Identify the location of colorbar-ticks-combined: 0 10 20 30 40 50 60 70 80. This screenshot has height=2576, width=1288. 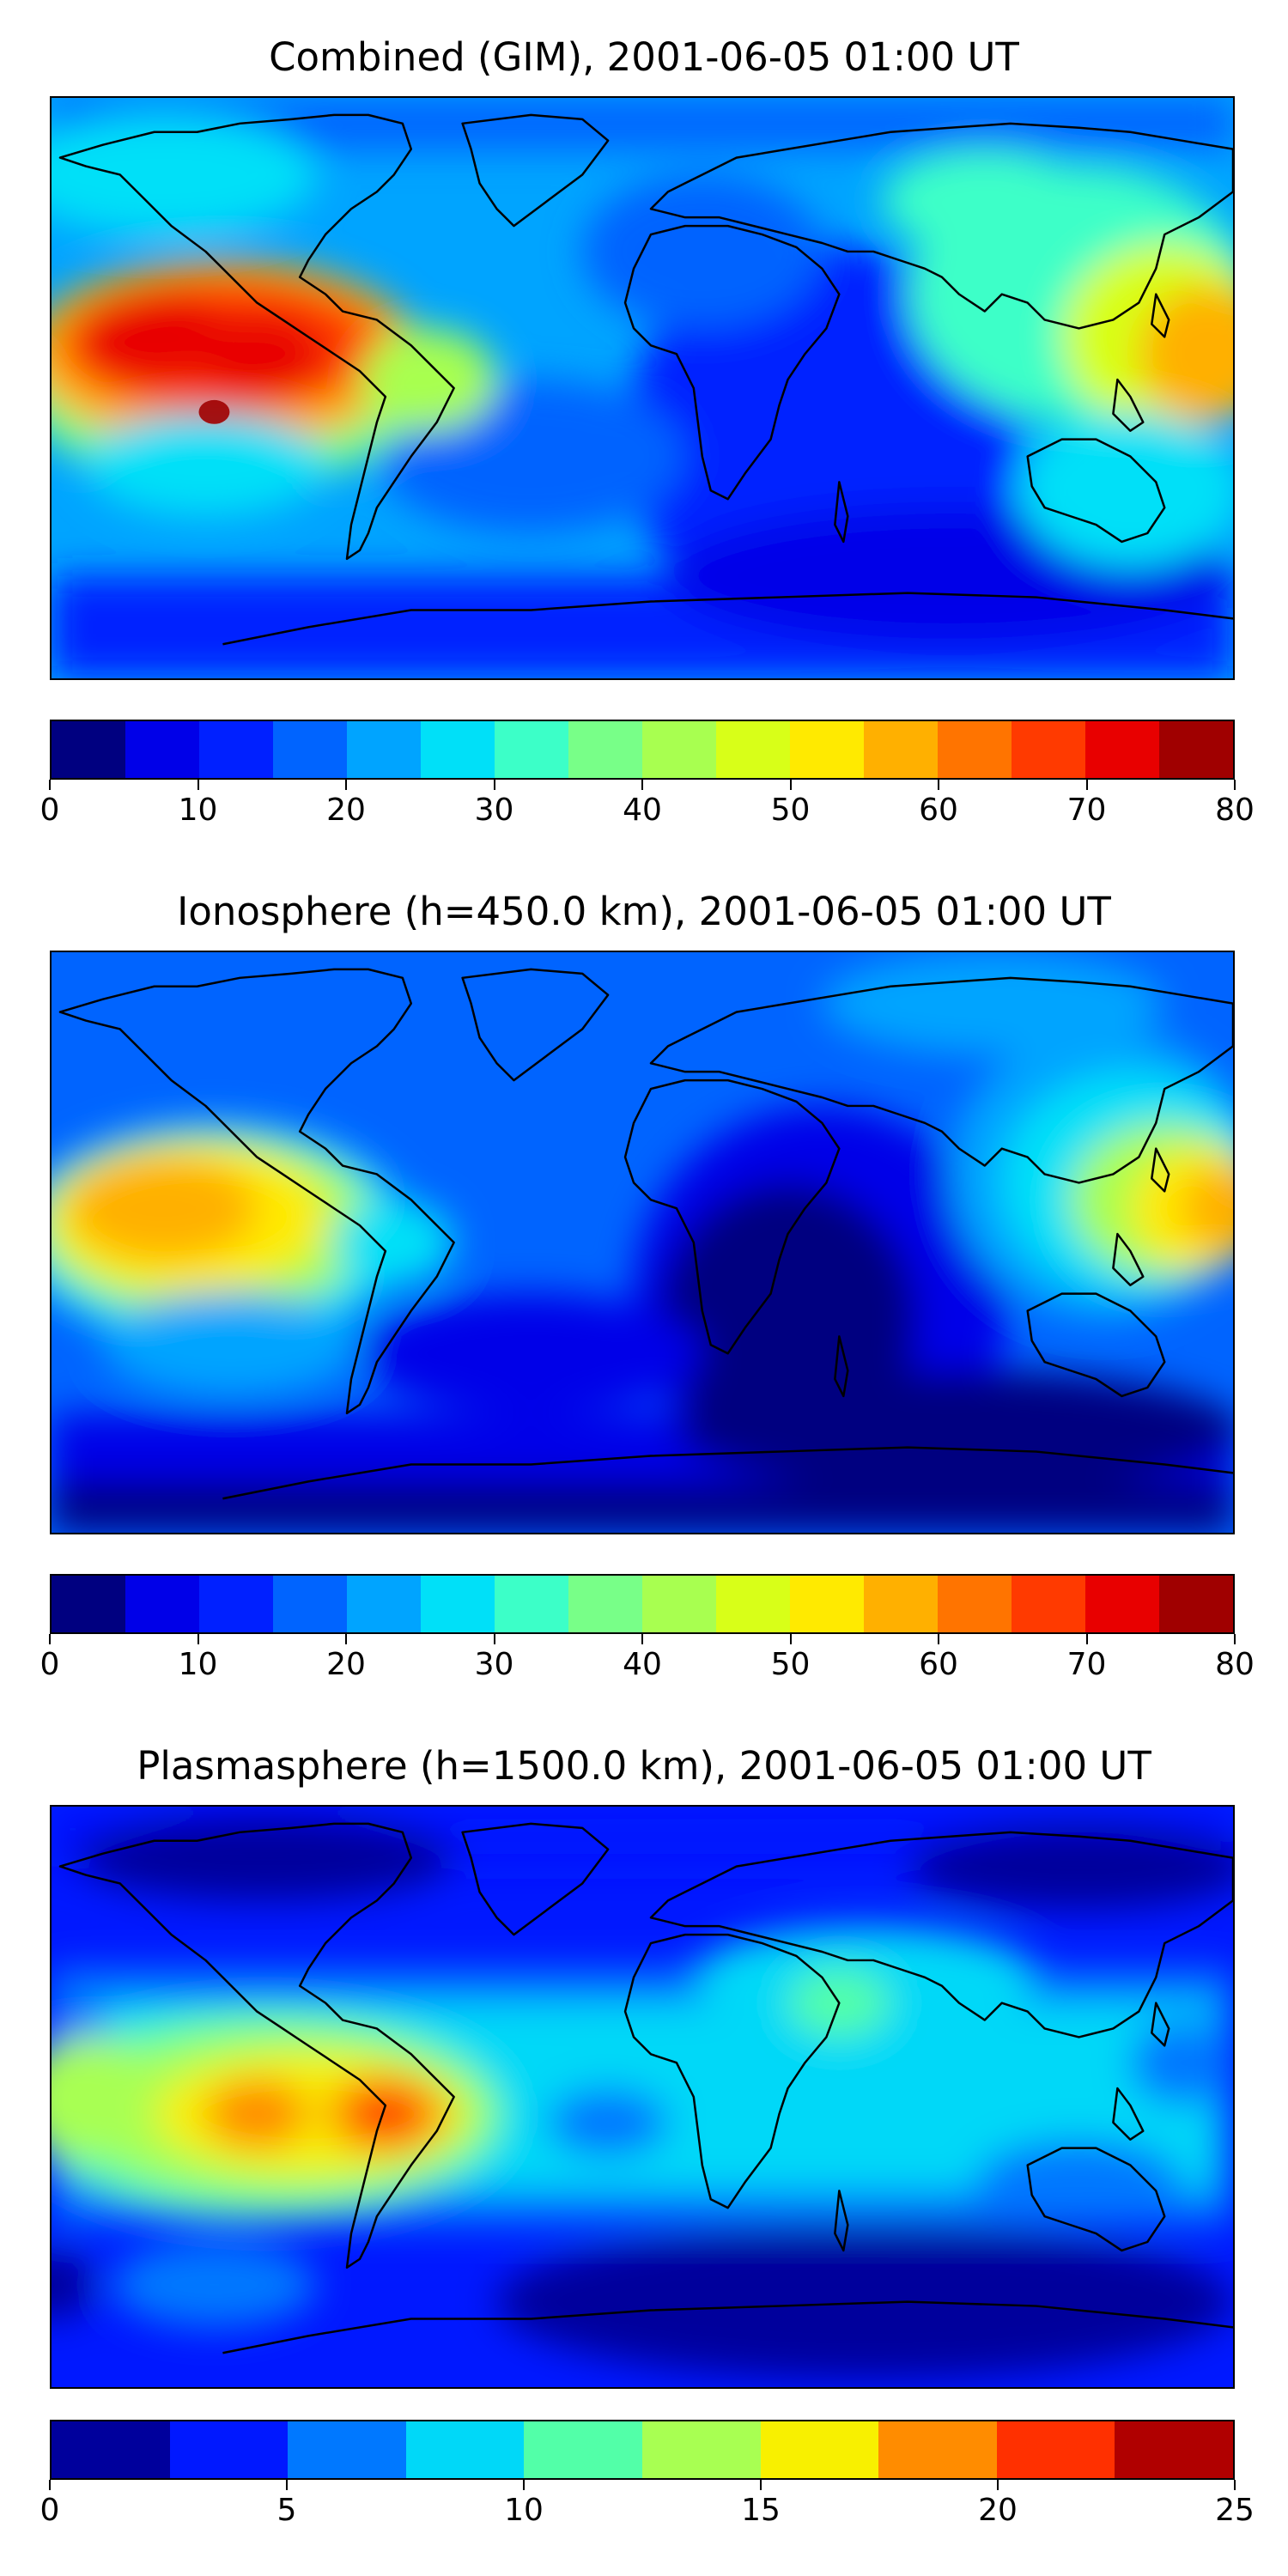
(647, 804).